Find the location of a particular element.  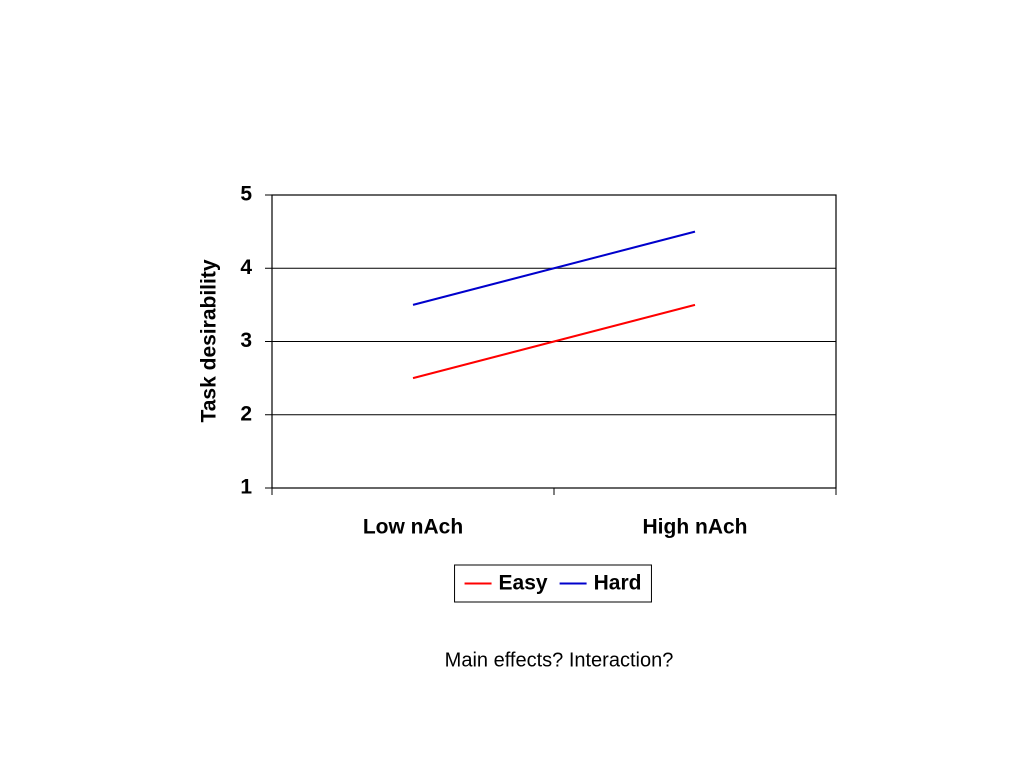

y-axis-label: Task desirability is located at coordinates (209, 340).